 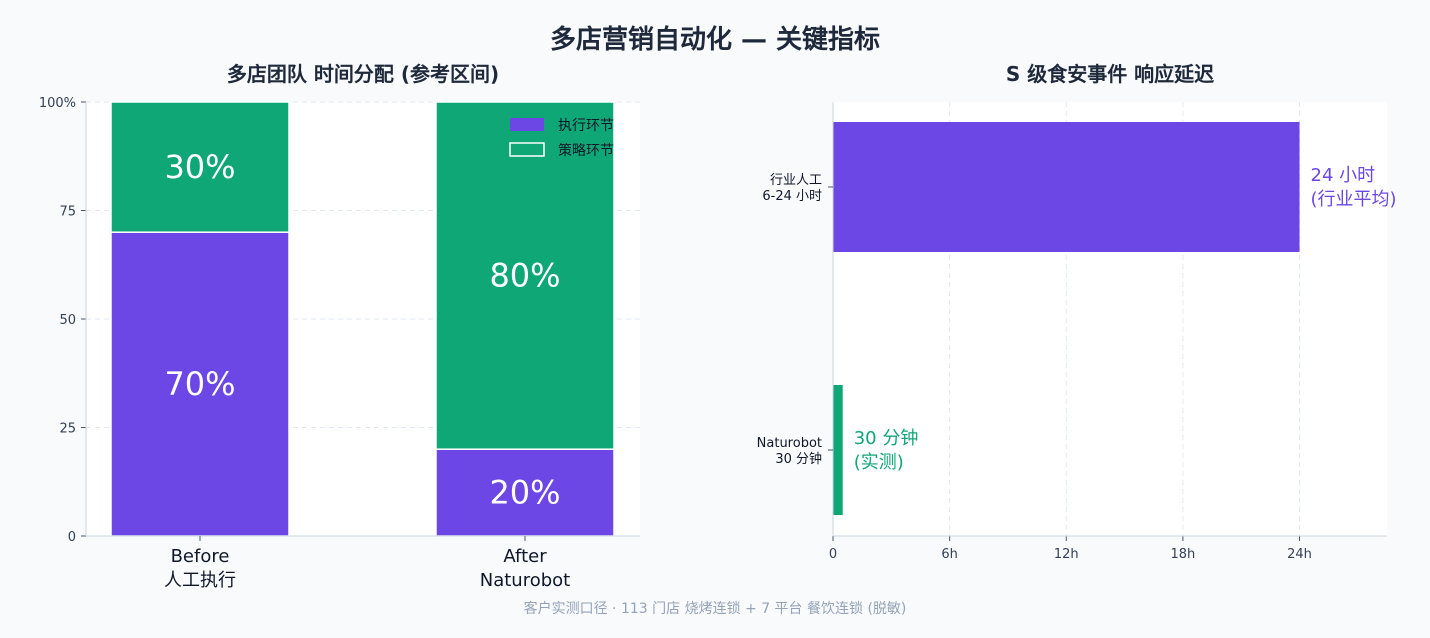 I want to click on chart1-bar-value-label: 80%, so click(x=524, y=276).